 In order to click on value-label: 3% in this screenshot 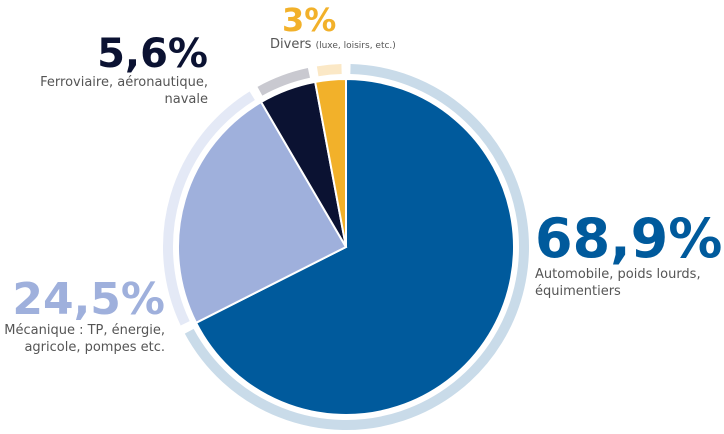, I will do `click(309, 20)`.